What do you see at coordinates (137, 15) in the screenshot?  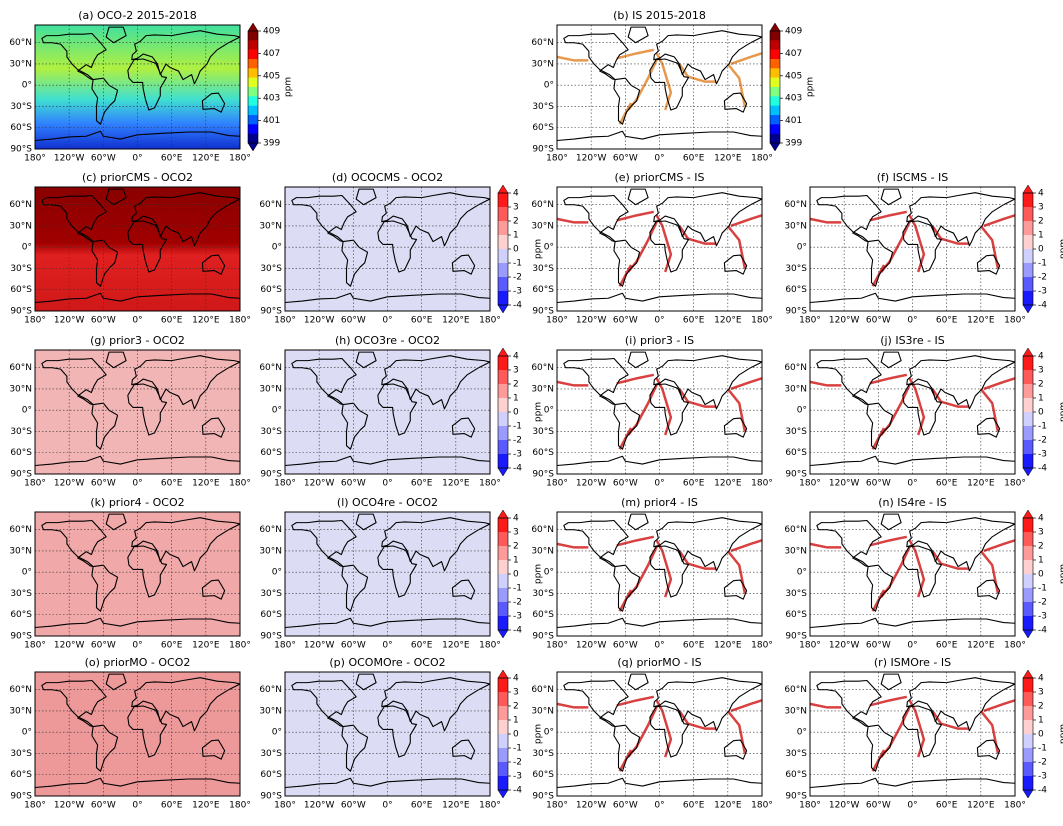 I see `panel-title: (a) OCO-2 2015-2018` at bounding box center [137, 15].